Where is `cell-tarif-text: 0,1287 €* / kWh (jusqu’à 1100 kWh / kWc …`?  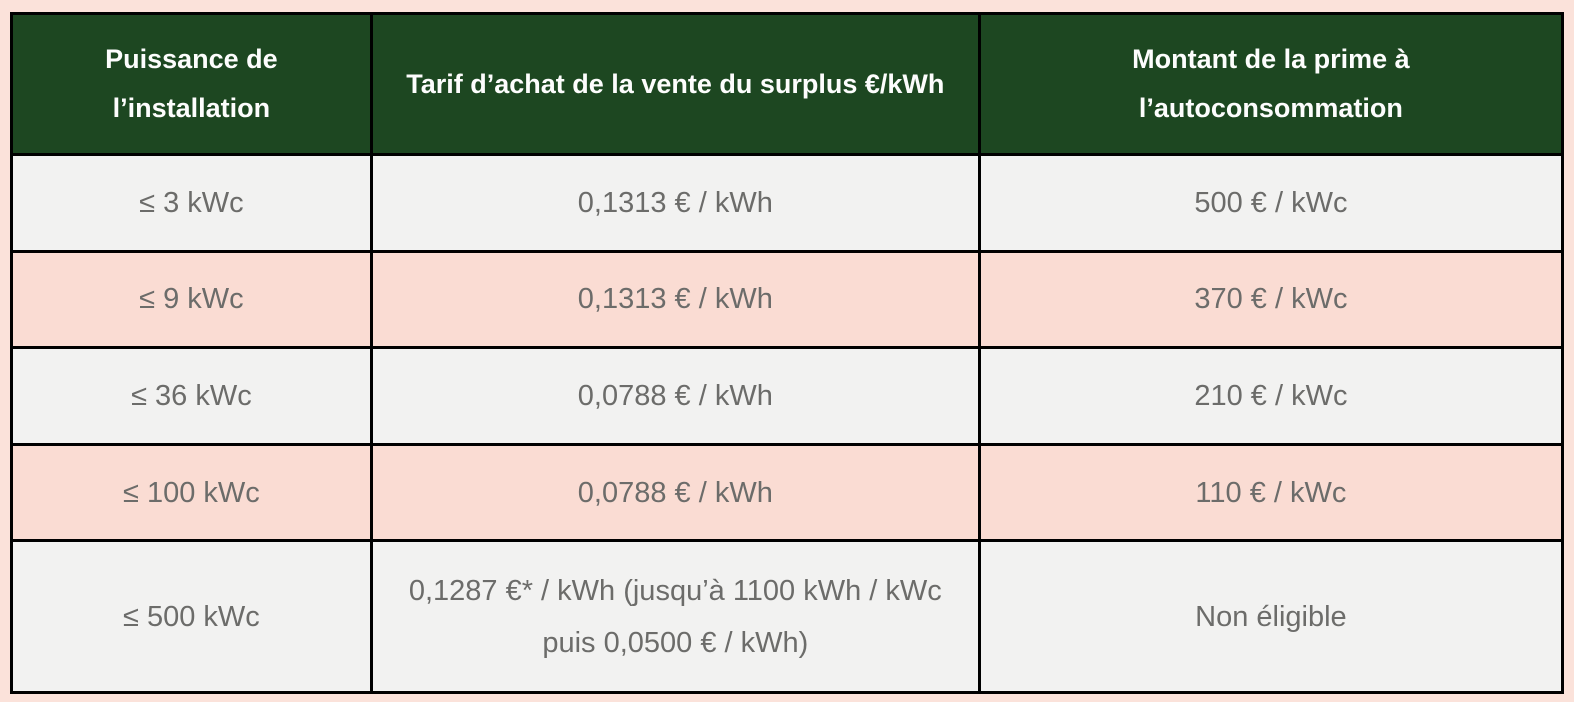 cell-tarif-text: 0,1287 €* / kWh (jusqu’à 1100 kWh / kWc … is located at coordinates (675, 616).